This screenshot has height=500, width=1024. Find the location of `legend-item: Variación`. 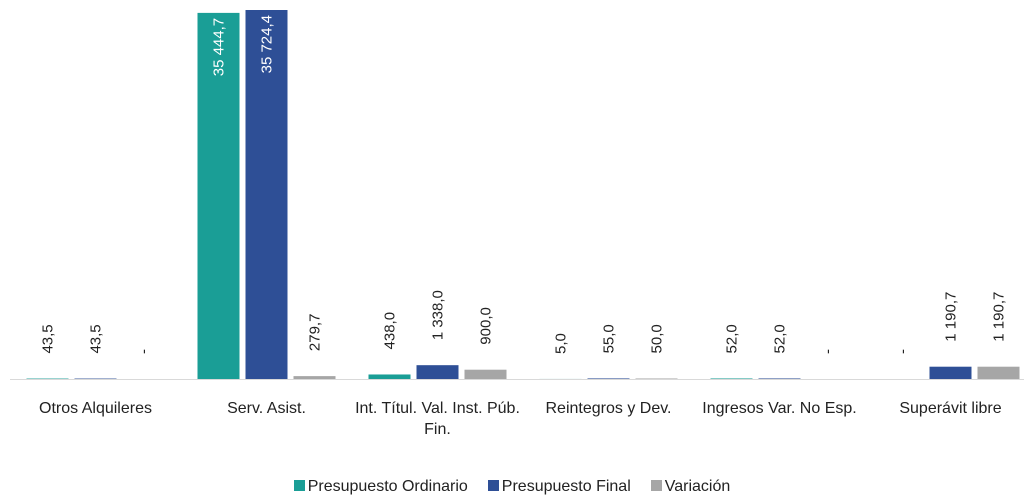

legend-item: Variación is located at coordinates (690, 487).